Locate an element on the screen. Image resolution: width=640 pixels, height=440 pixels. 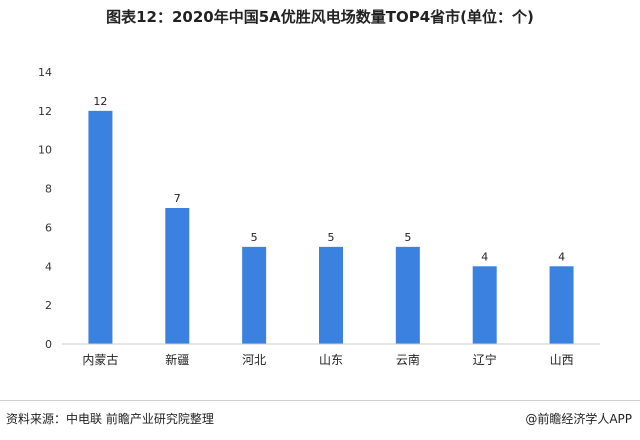
credit-note: @前瞻经济学人APP is located at coordinates (578, 419).